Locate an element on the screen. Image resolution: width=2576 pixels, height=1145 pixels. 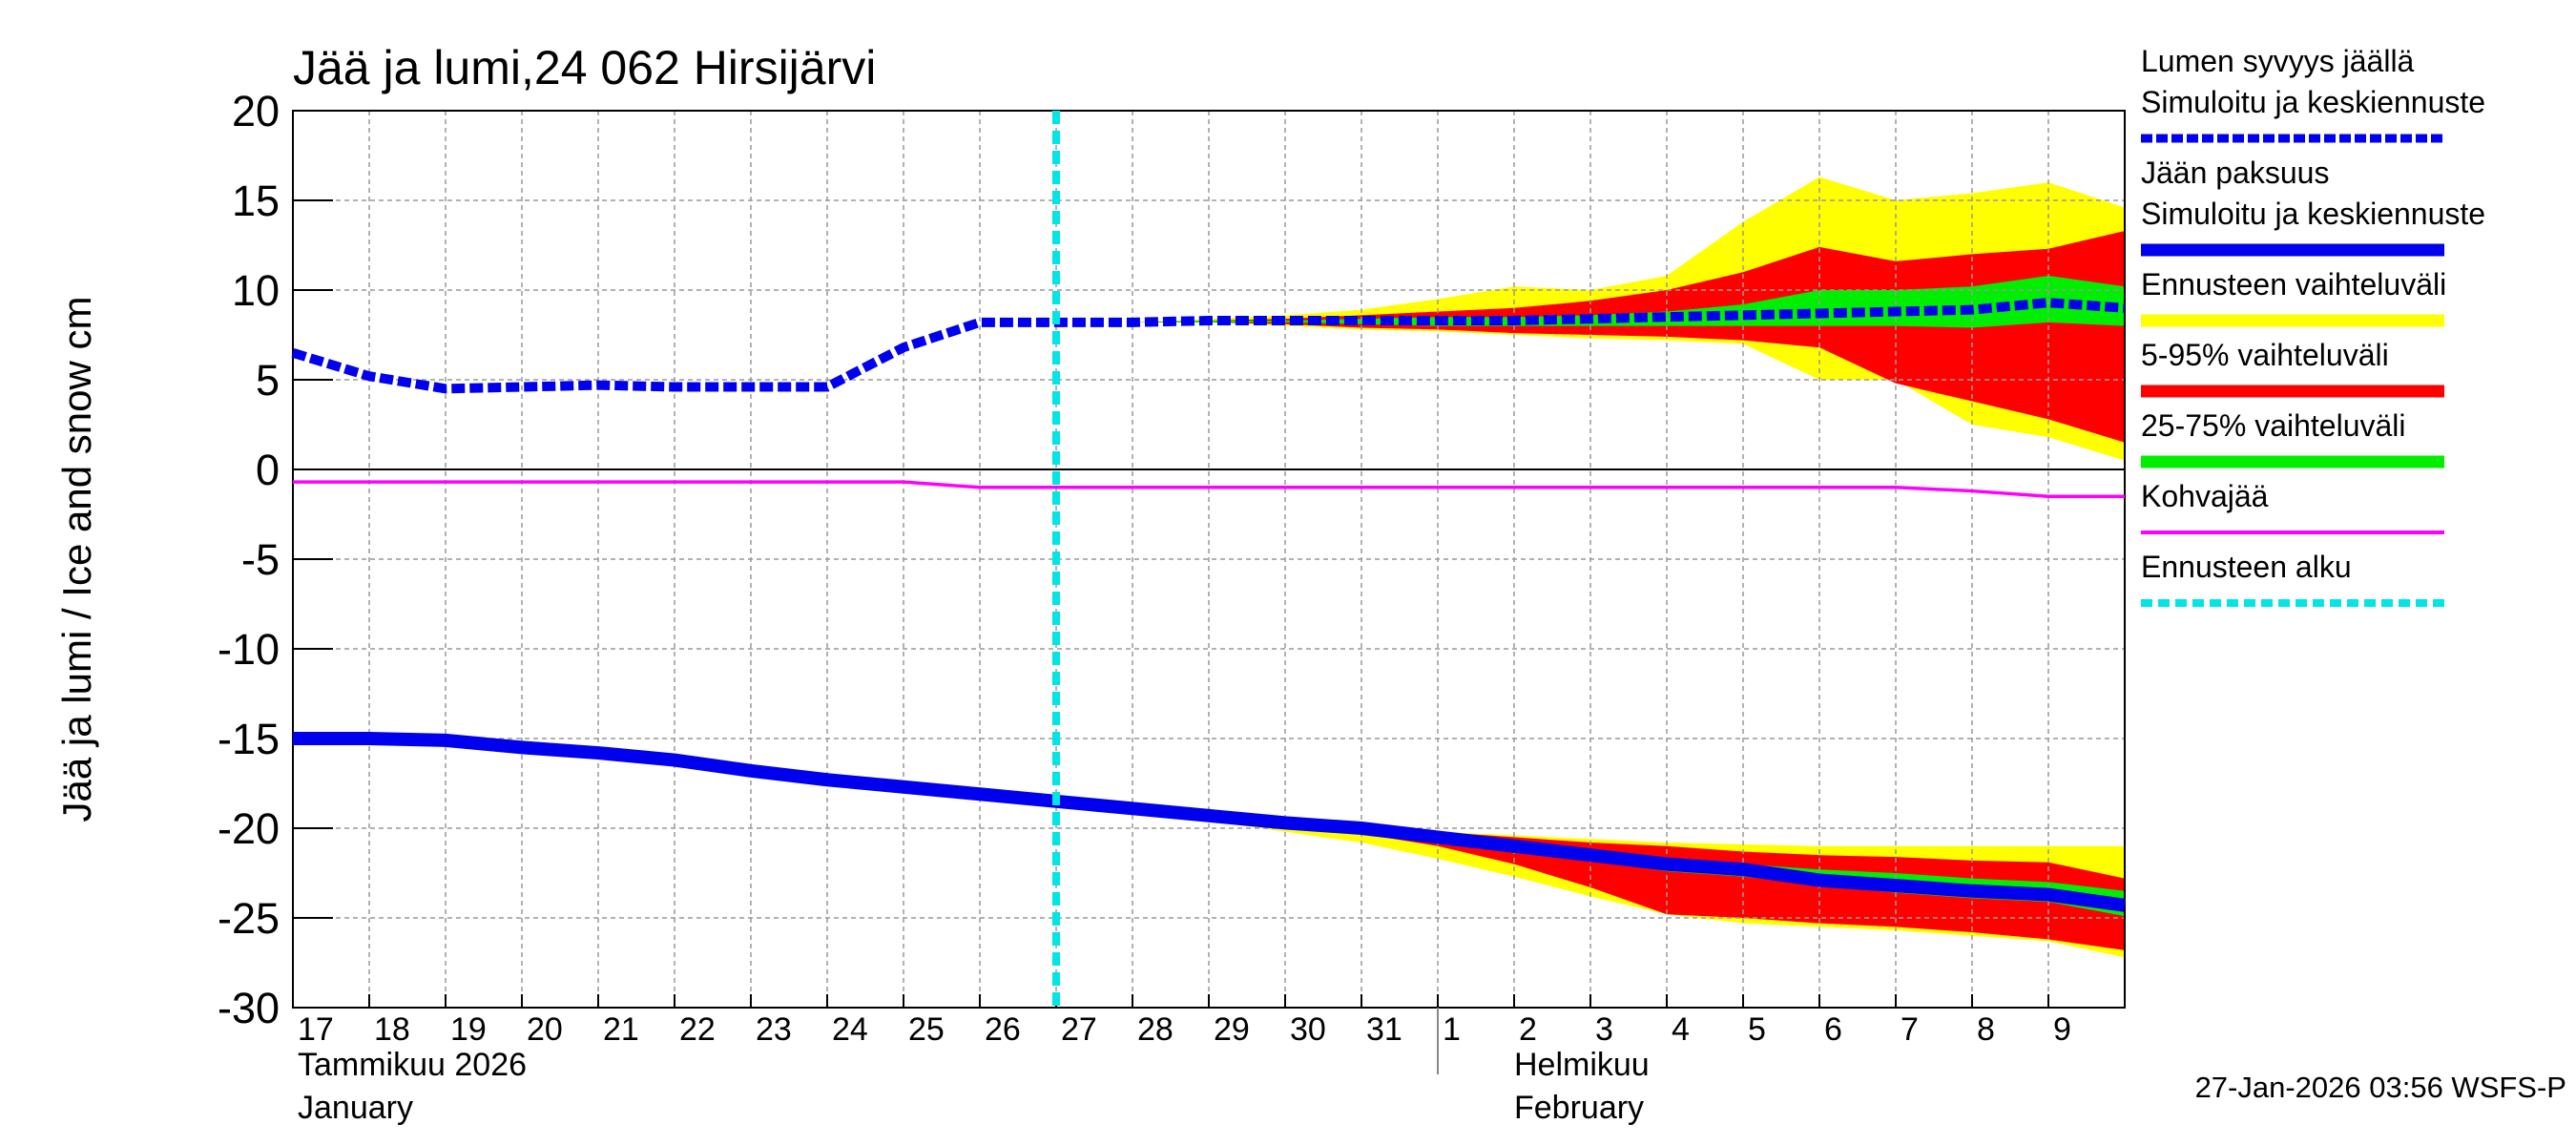
y-tick-label: 20 is located at coordinates (256, 111).